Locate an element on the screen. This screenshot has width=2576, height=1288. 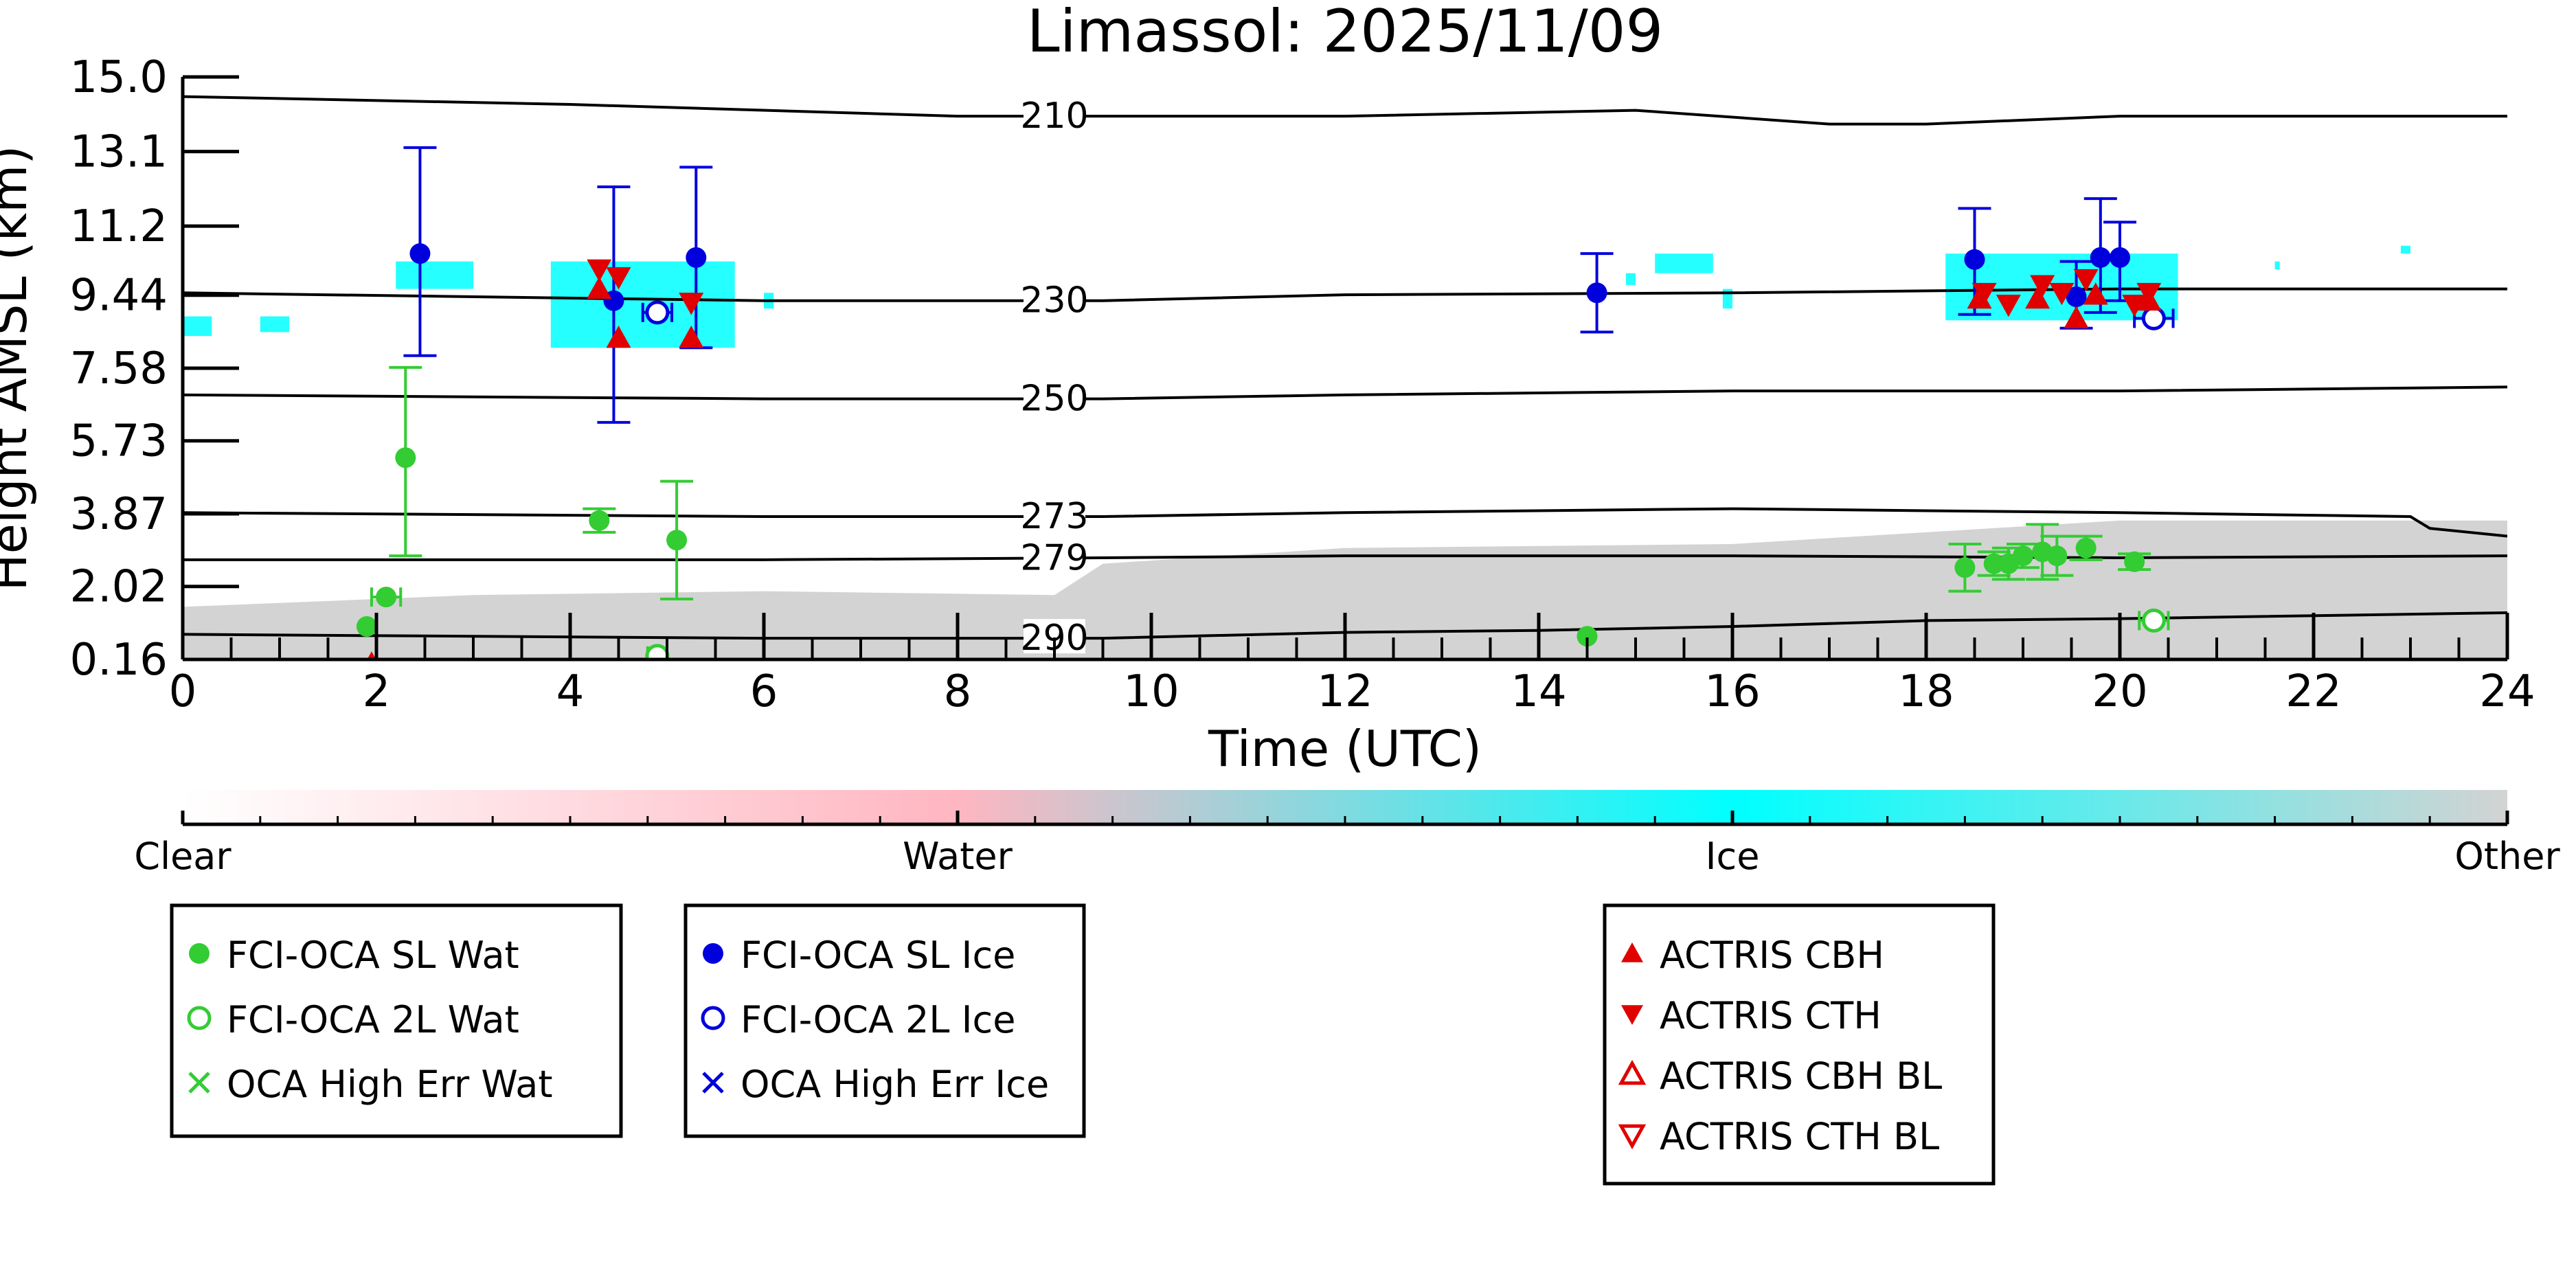
legend-marker-actris-cbh-bl is located at coordinates (1632, 1072).